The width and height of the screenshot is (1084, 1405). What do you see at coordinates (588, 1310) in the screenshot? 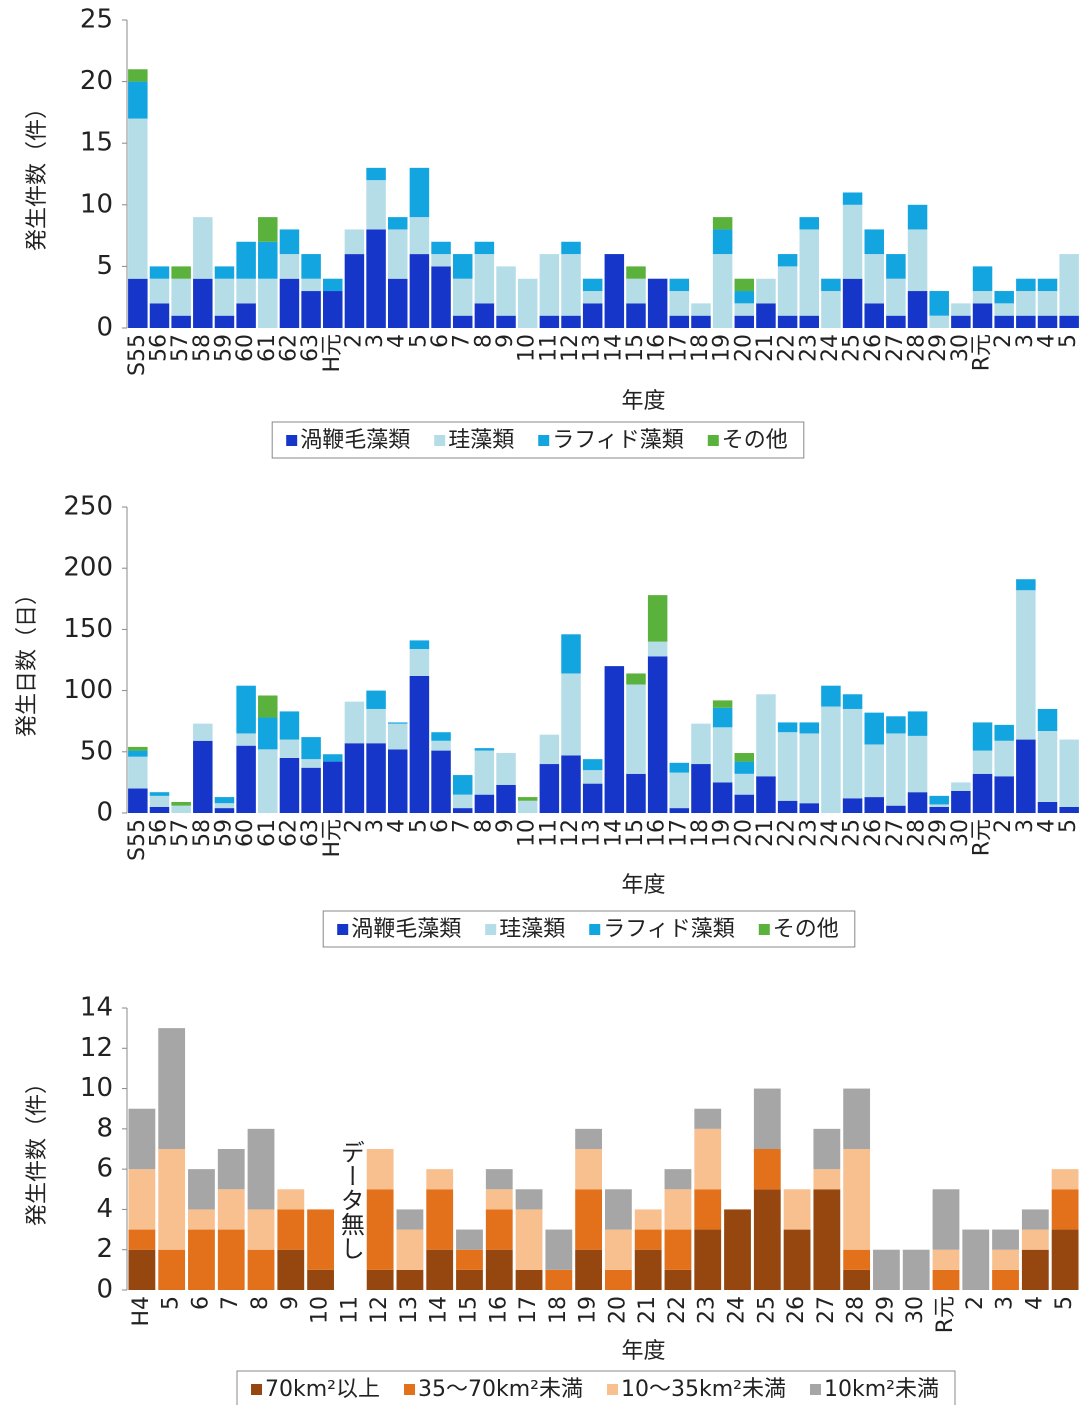
I see `x-tick-label: 19` at bounding box center [588, 1310].